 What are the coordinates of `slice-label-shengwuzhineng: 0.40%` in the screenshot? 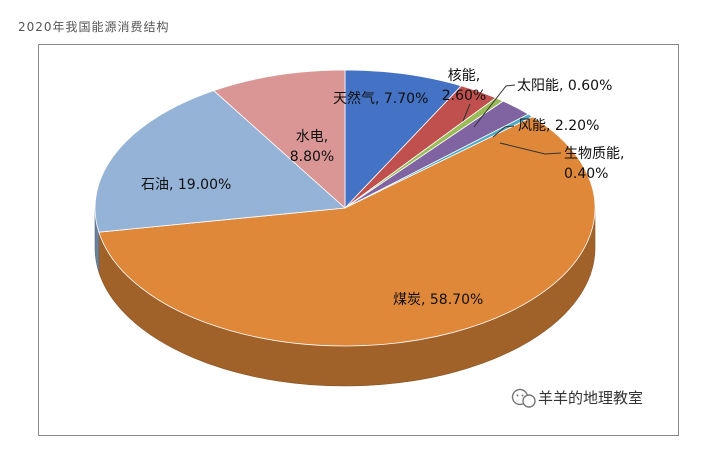 It's located at (586, 174).